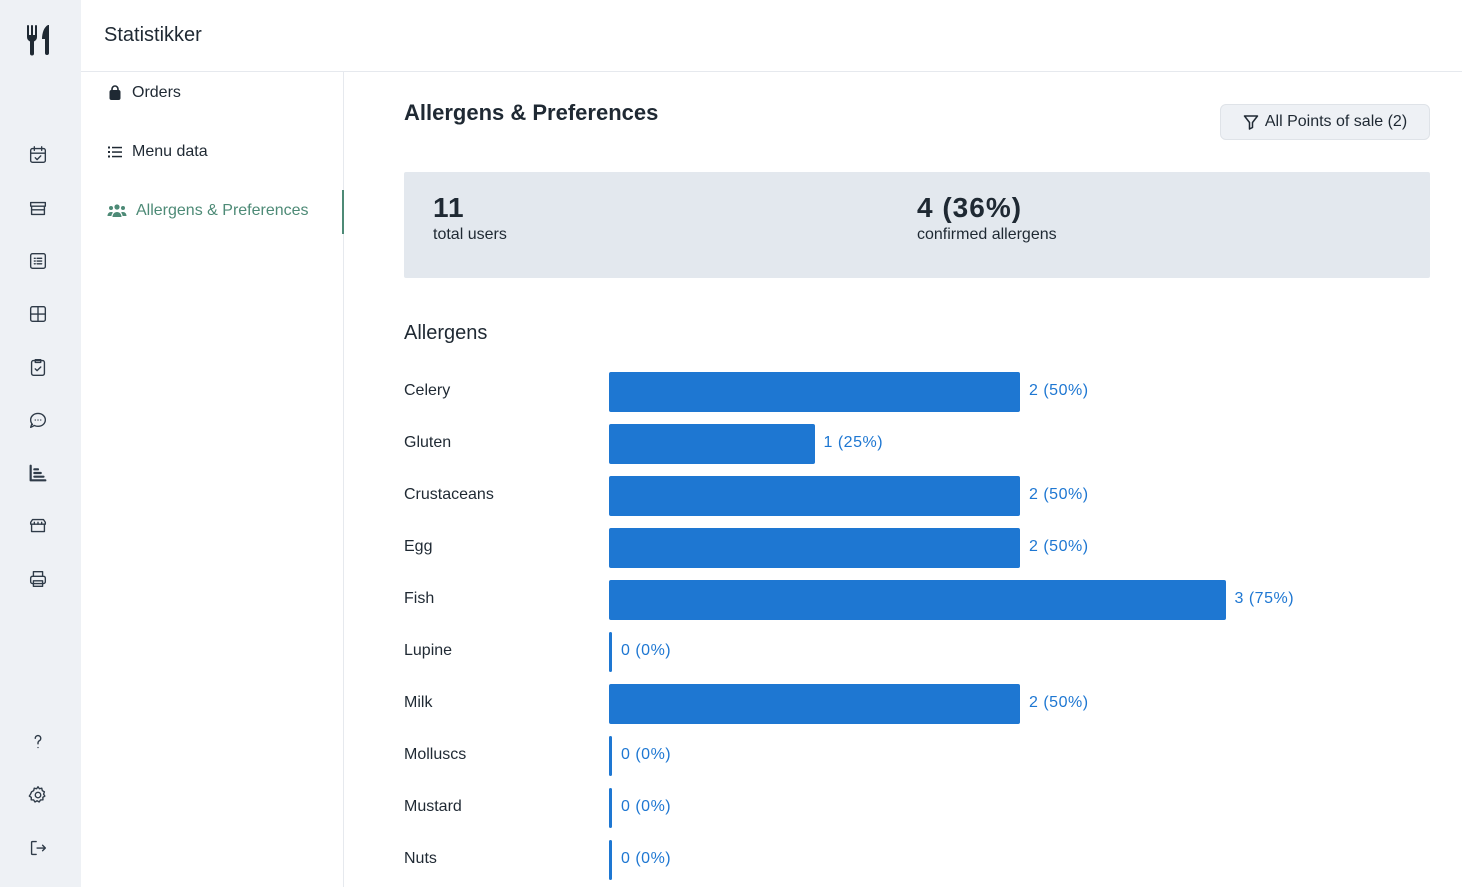 This screenshot has height=887, width=1462. I want to click on shopping-bag-icon, so click(115, 92).